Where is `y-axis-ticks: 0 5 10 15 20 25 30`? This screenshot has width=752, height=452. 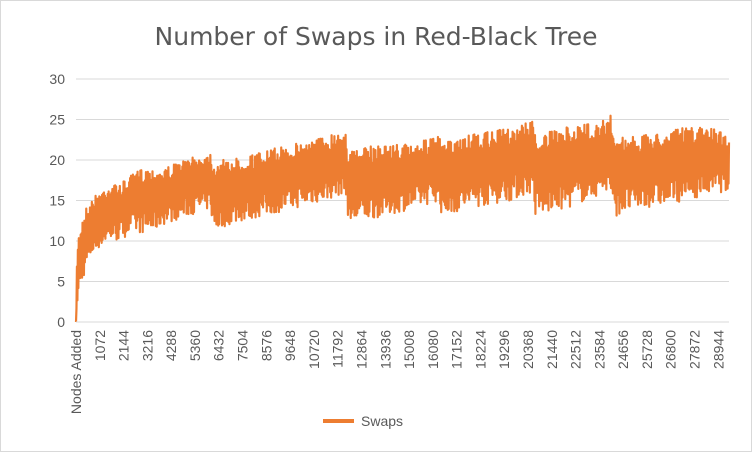 y-axis-ticks: 0 5 10 15 20 25 30 is located at coordinates (57, 200).